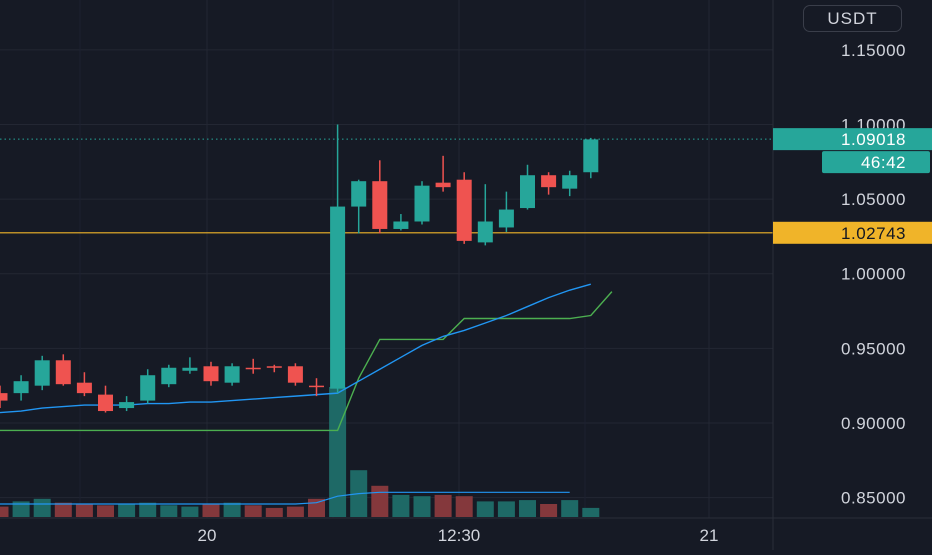 This screenshot has height=555, width=932. I want to click on time-tick-label: 21, so click(709, 535).